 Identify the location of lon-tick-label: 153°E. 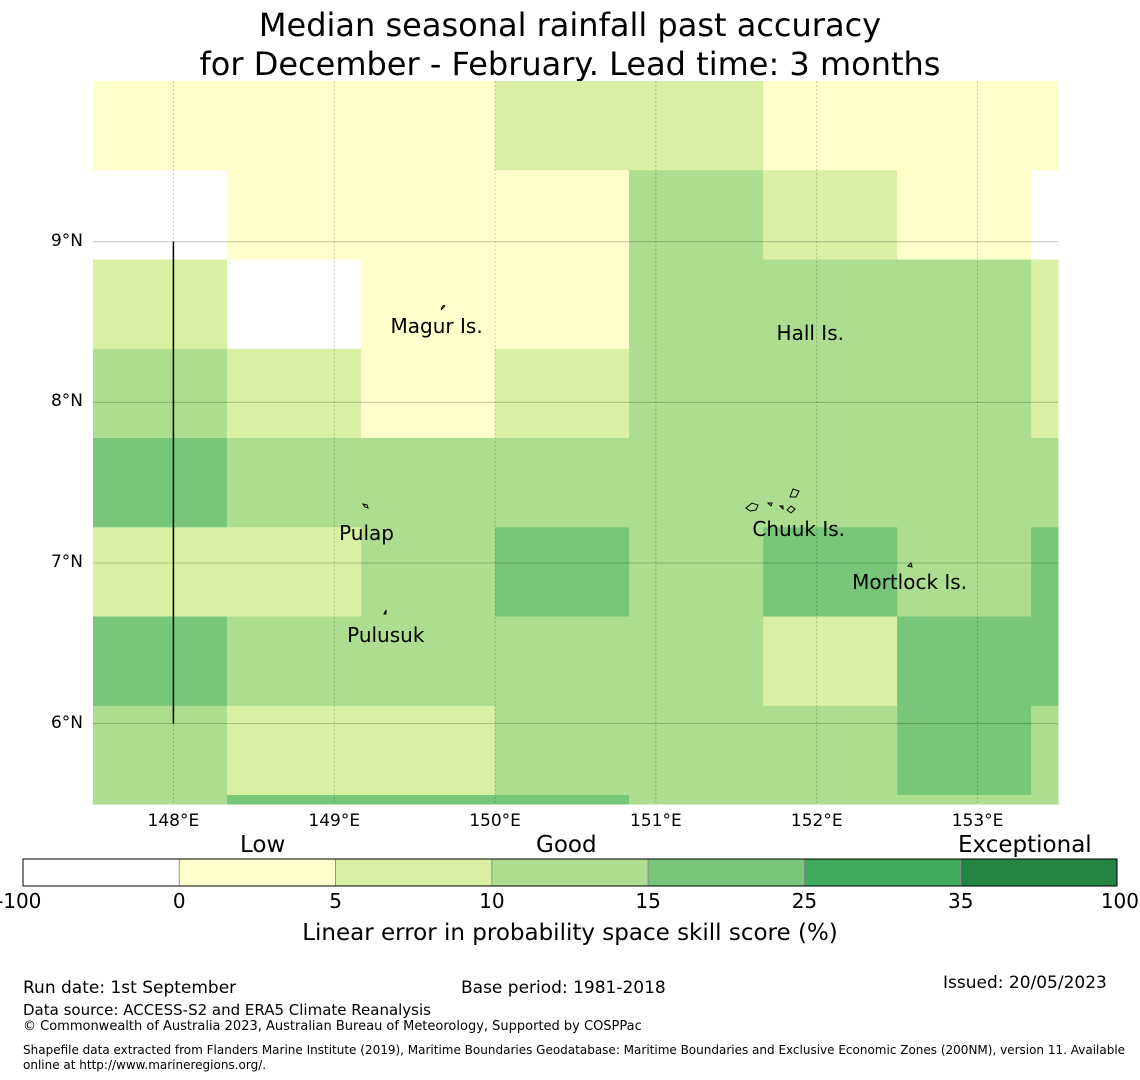
(977, 821).